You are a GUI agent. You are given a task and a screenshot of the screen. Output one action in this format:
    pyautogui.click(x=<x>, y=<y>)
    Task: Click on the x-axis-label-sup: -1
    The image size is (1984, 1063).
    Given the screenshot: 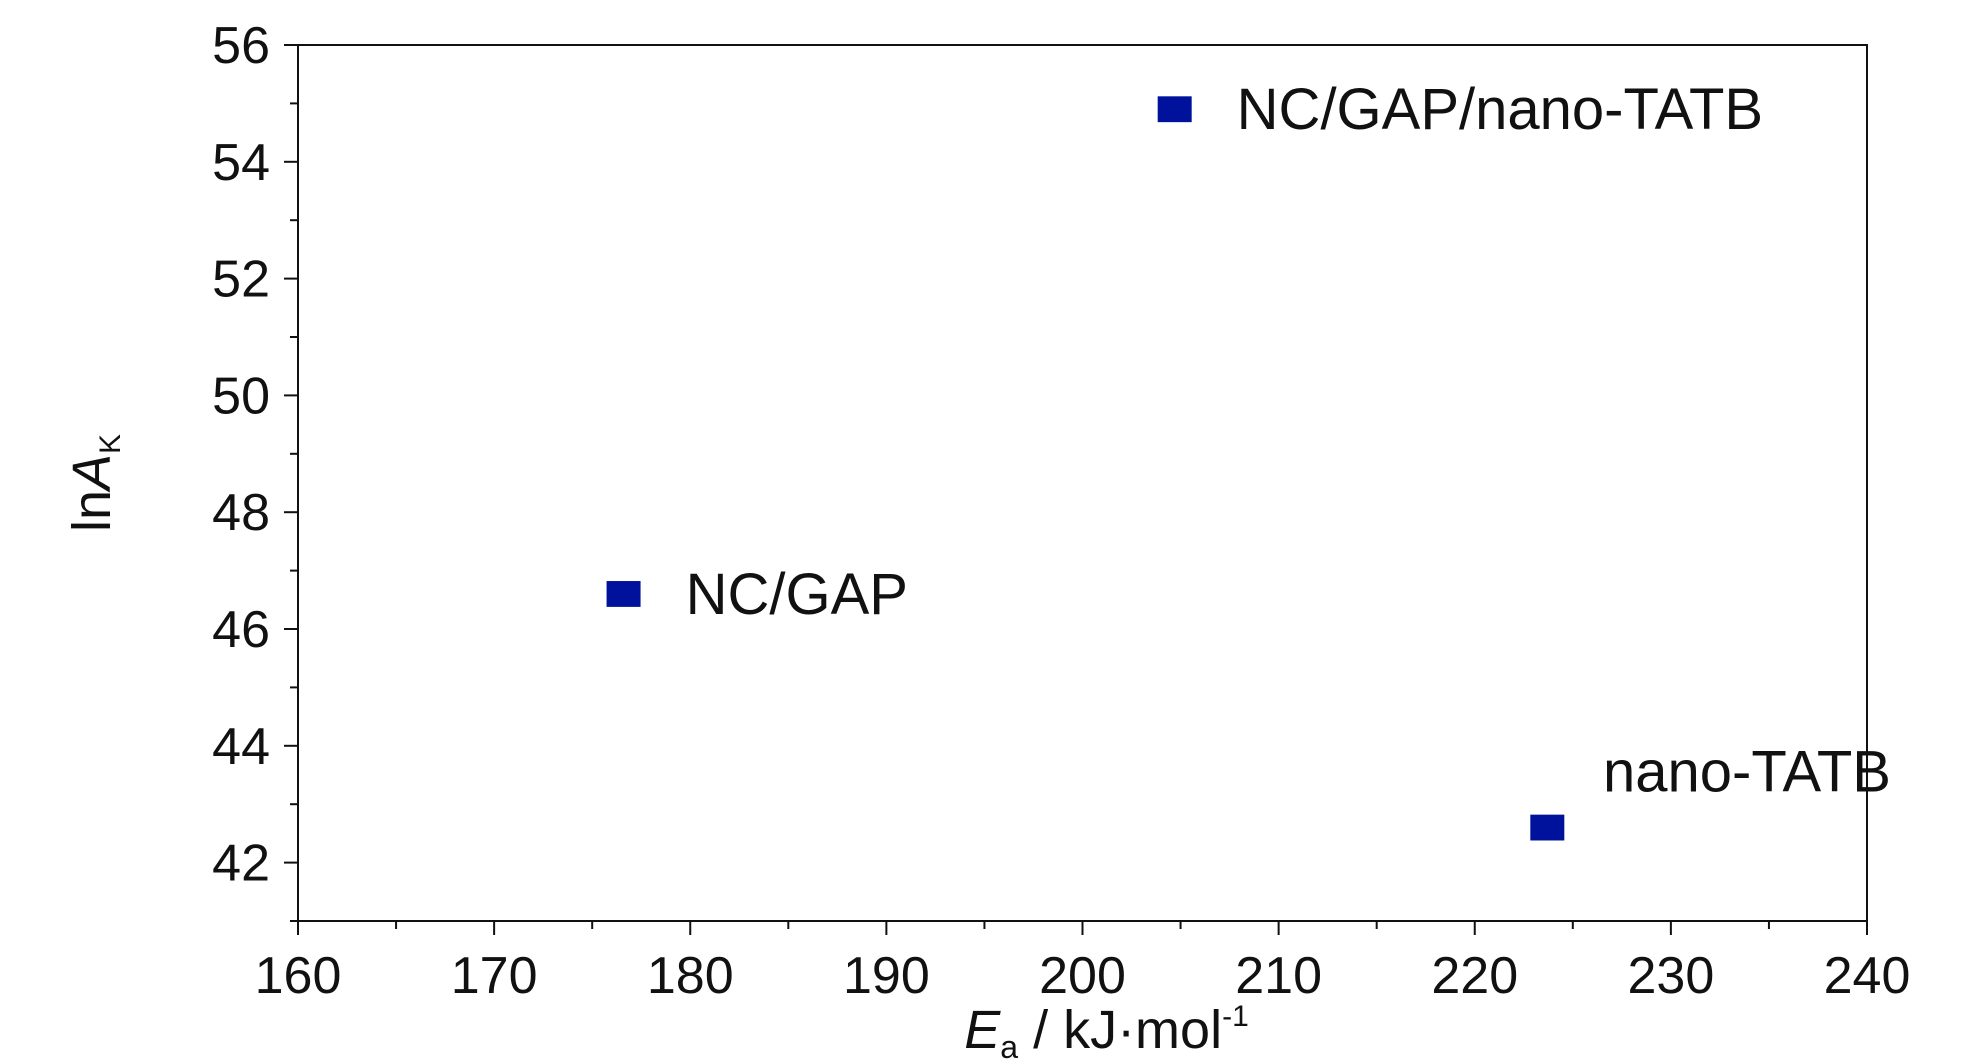 What is the action you would take?
    pyautogui.click(x=1235, y=1016)
    